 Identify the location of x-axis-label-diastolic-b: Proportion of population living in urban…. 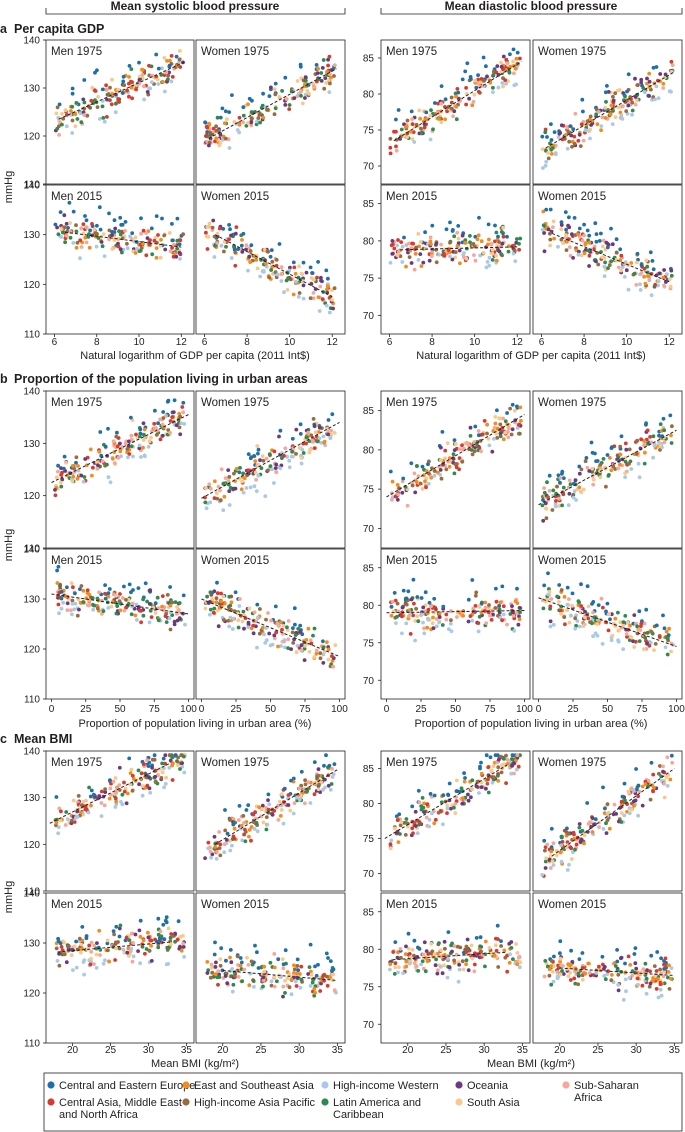
(531, 724).